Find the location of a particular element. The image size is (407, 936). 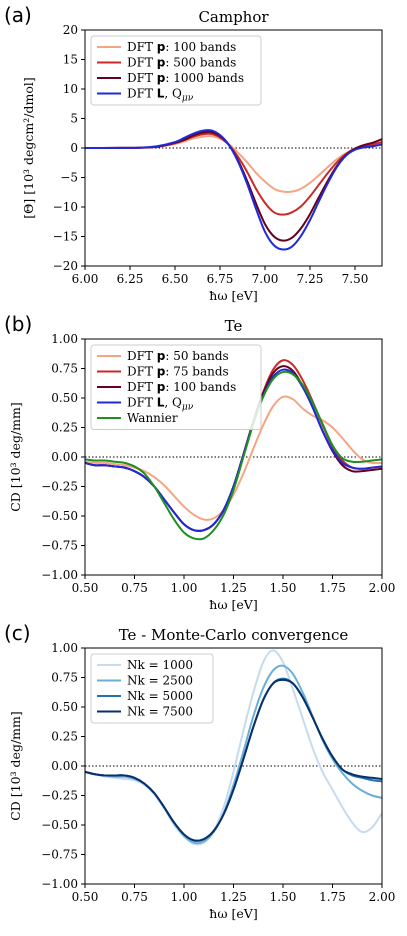

legend-label: DFT p: 75 bands is located at coordinates (178, 372).